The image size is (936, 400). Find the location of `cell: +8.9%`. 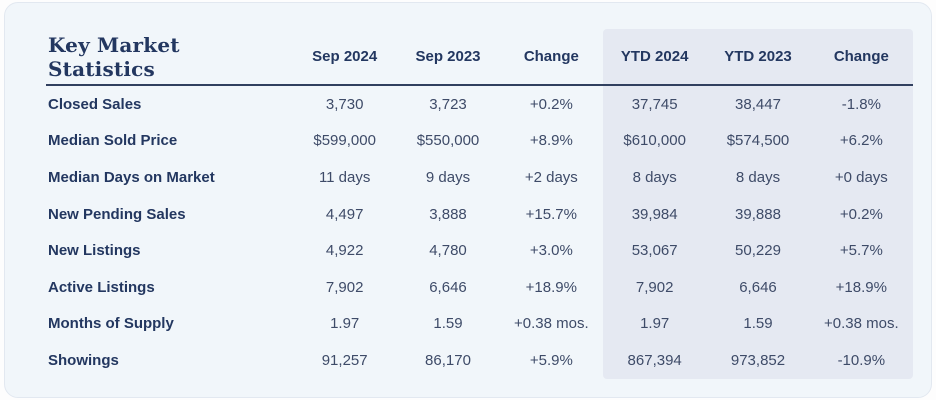

cell: +8.9% is located at coordinates (551, 141).